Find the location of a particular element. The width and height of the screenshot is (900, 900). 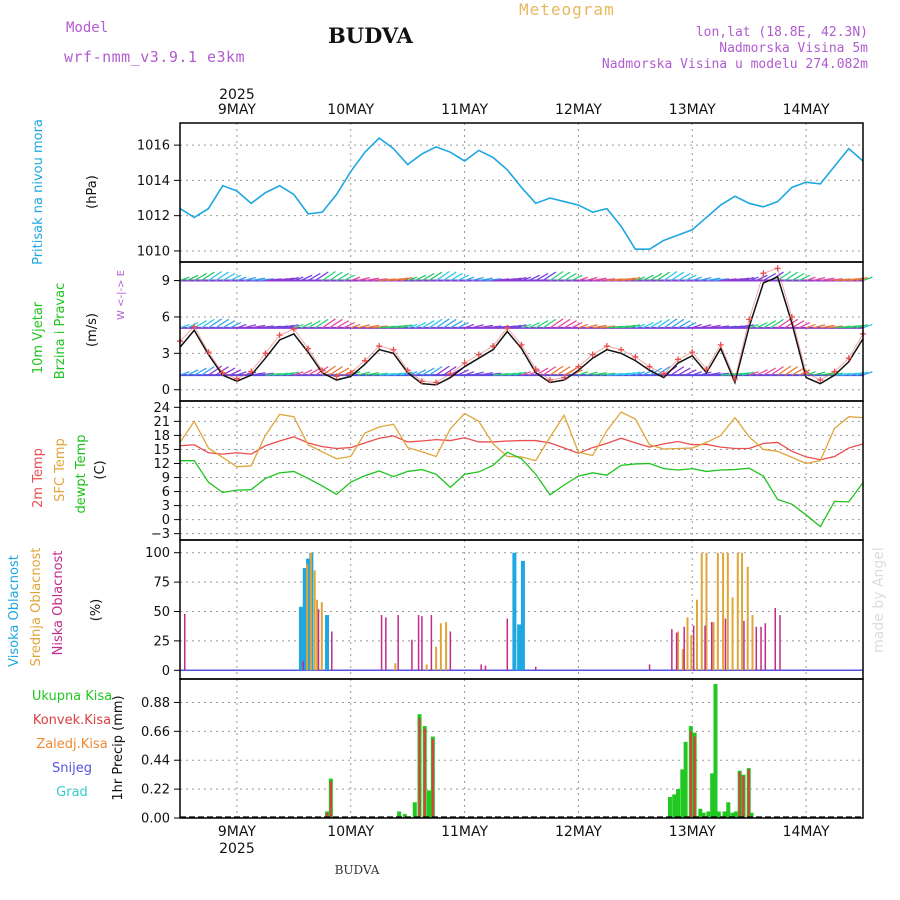

precip-legend-1: Konvek.Kisa is located at coordinates (72, 720).